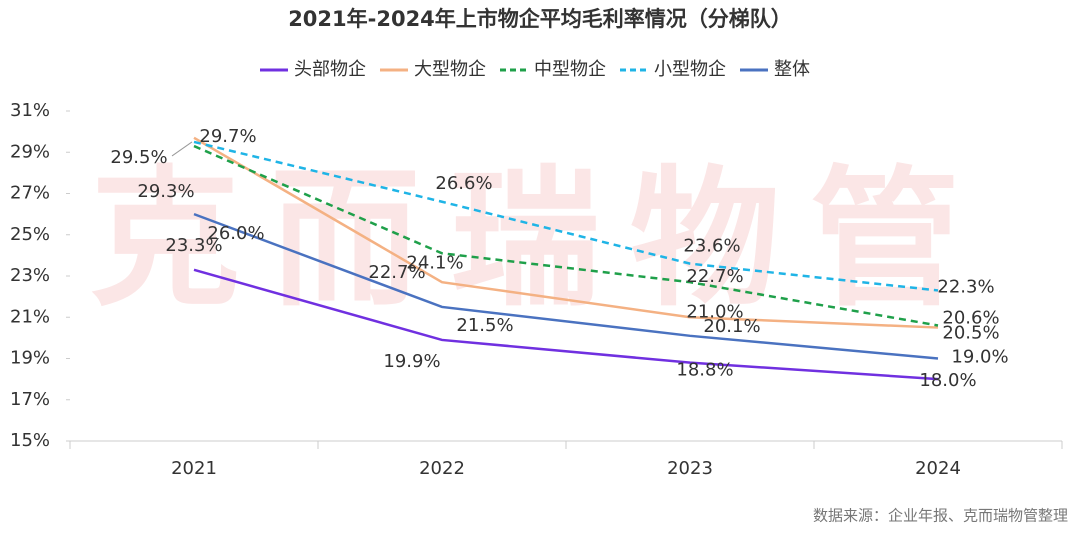 This screenshot has width=1080, height=533. Describe the element at coordinates (970, 333) in the screenshot. I see `data-label: 20.5%` at that location.